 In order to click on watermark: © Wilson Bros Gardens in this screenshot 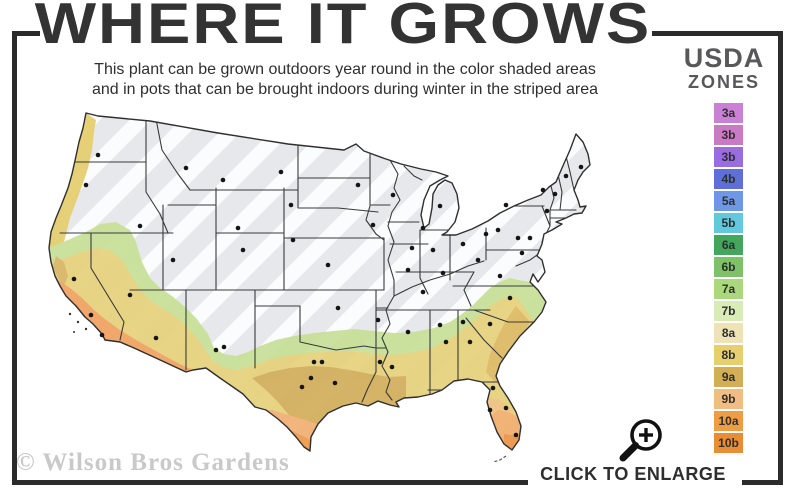, I will do `click(153, 462)`.